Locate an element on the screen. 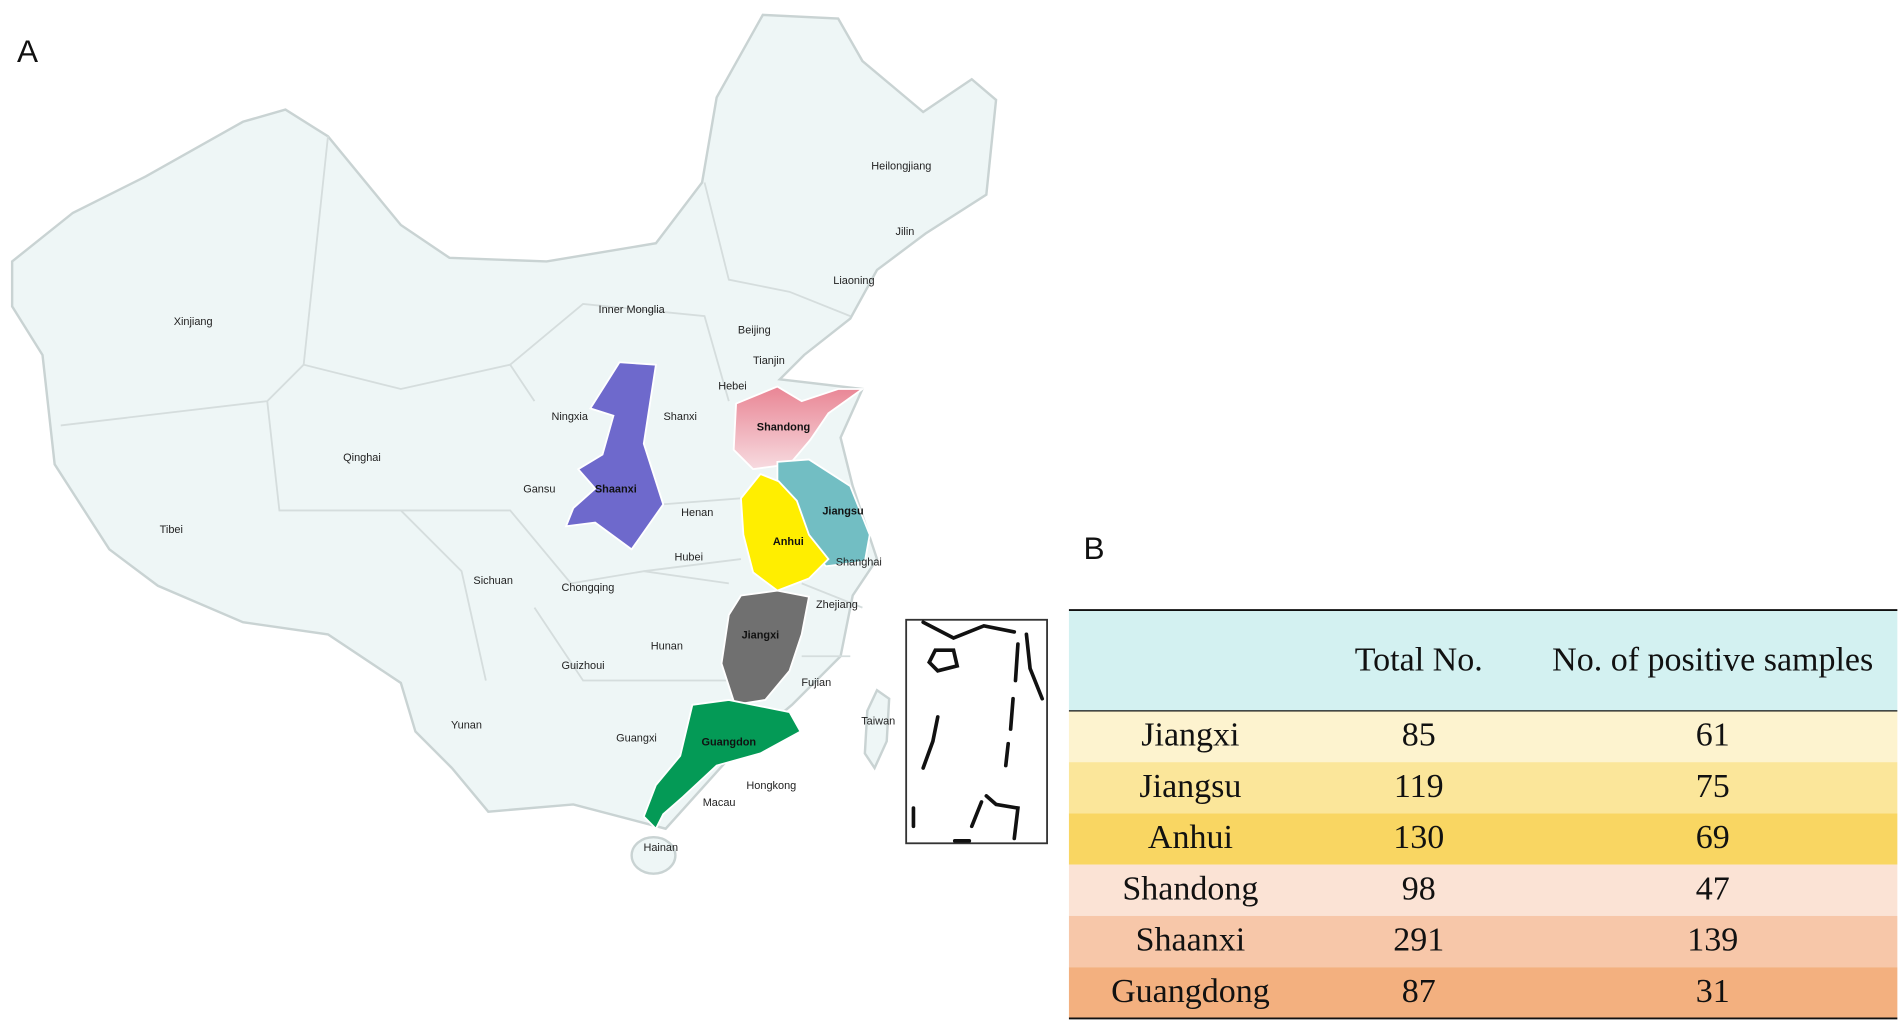 This screenshot has height=1027, width=1901. table-cell: 130 is located at coordinates (1418, 837).